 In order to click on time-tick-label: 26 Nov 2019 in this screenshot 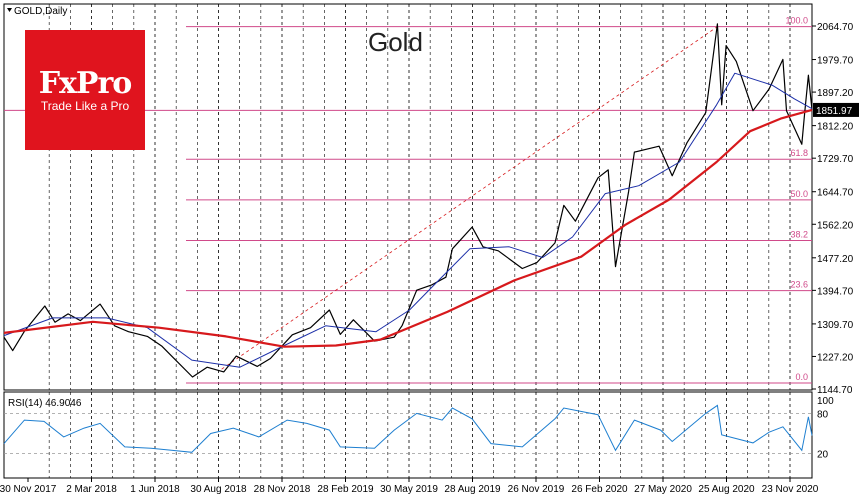, I will do `click(536, 489)`.